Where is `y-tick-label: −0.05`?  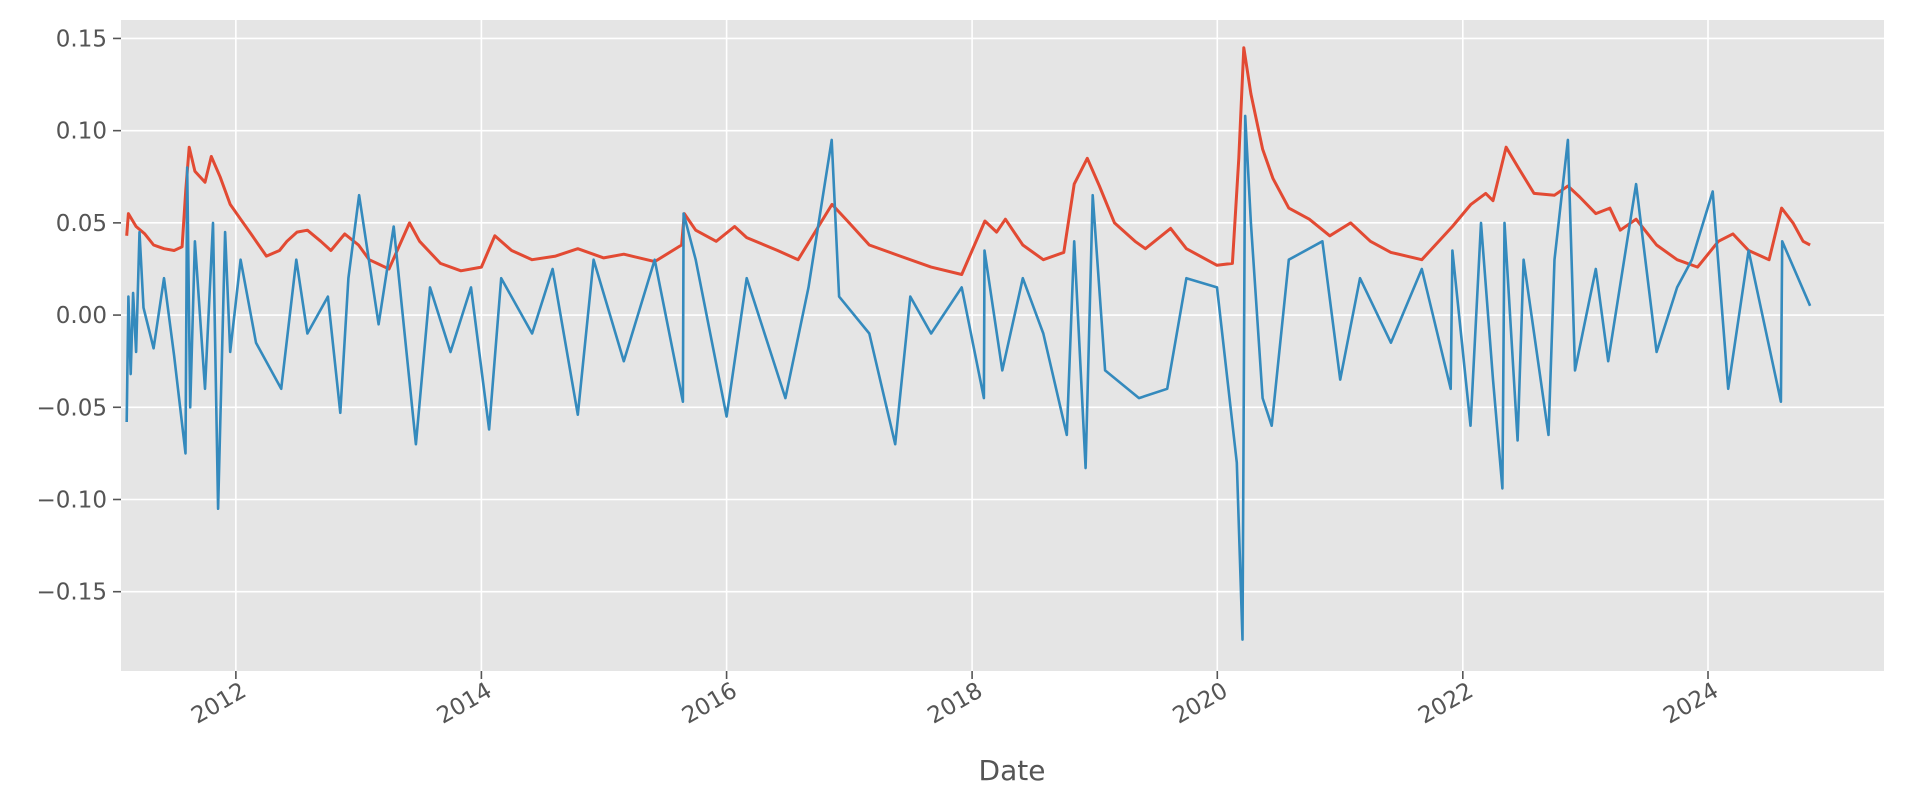 y-tick-label: −0.05 is located at coordinates (72, 408).